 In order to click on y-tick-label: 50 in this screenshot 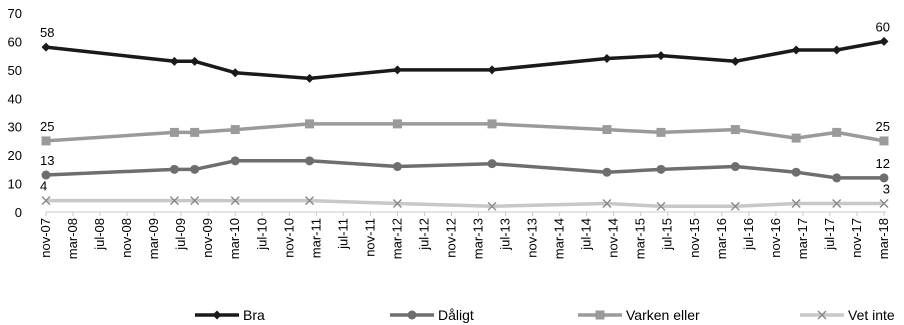, I will do `click(15, 70)`.